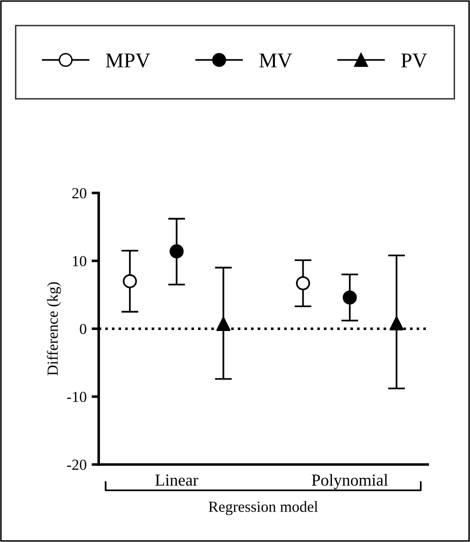 This screenshot has width=470, height=542. Describe the element at coordinates (275, 61) in the screenshot. I see `legend-label: MV` at that location.